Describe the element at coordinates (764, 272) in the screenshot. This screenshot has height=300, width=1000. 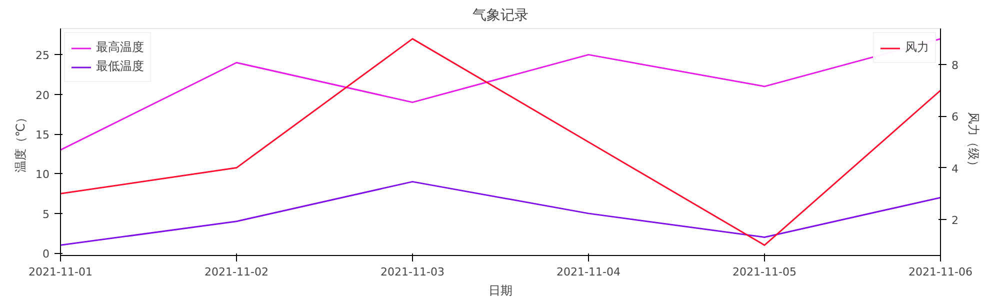
I see `x-tick-label: 2021-11-05` at that location.